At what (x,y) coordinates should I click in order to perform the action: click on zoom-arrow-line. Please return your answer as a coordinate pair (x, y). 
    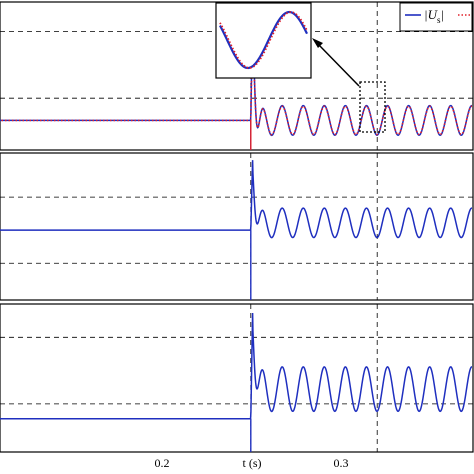
    Looking at the image, I should click on (338, 65).